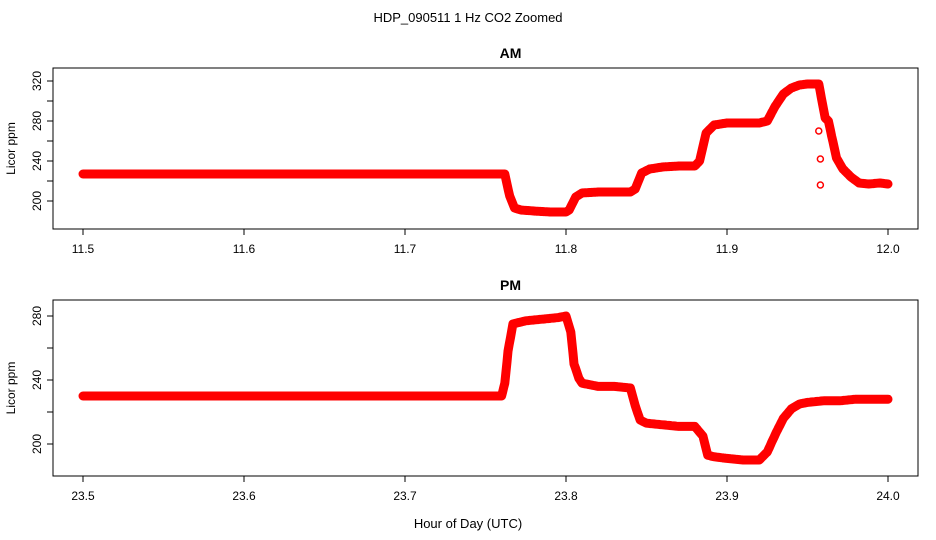 The image size is (936, 540). I want to click on pm-x-tick-label: 24.0, so click(888, 496).